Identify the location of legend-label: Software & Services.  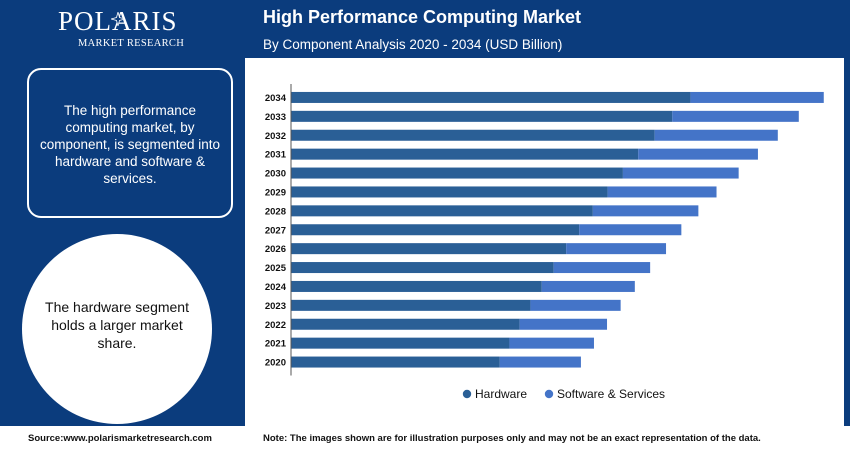
(611, 394).